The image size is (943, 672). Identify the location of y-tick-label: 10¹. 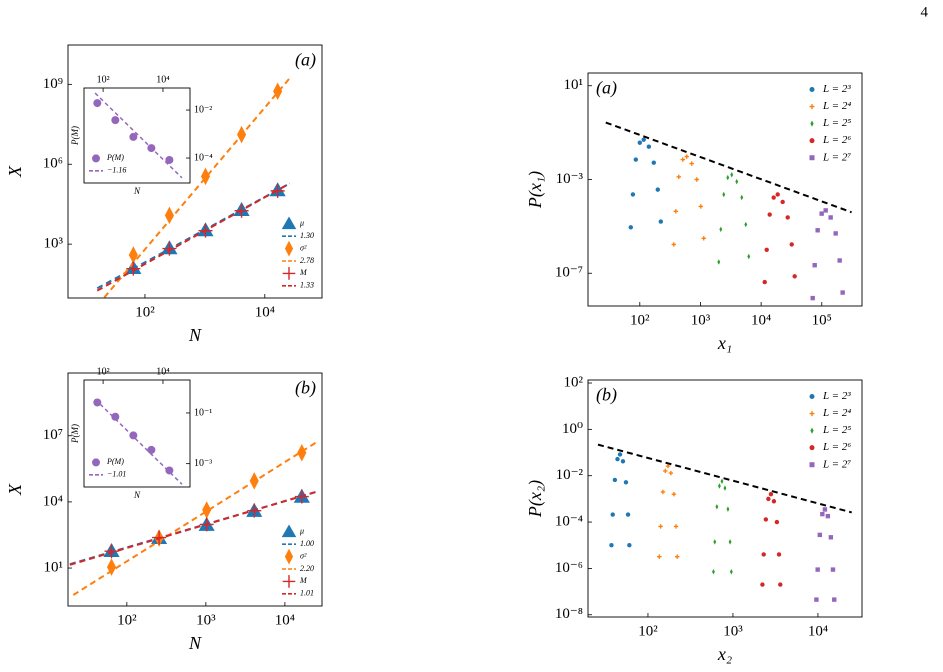
(54, 567).